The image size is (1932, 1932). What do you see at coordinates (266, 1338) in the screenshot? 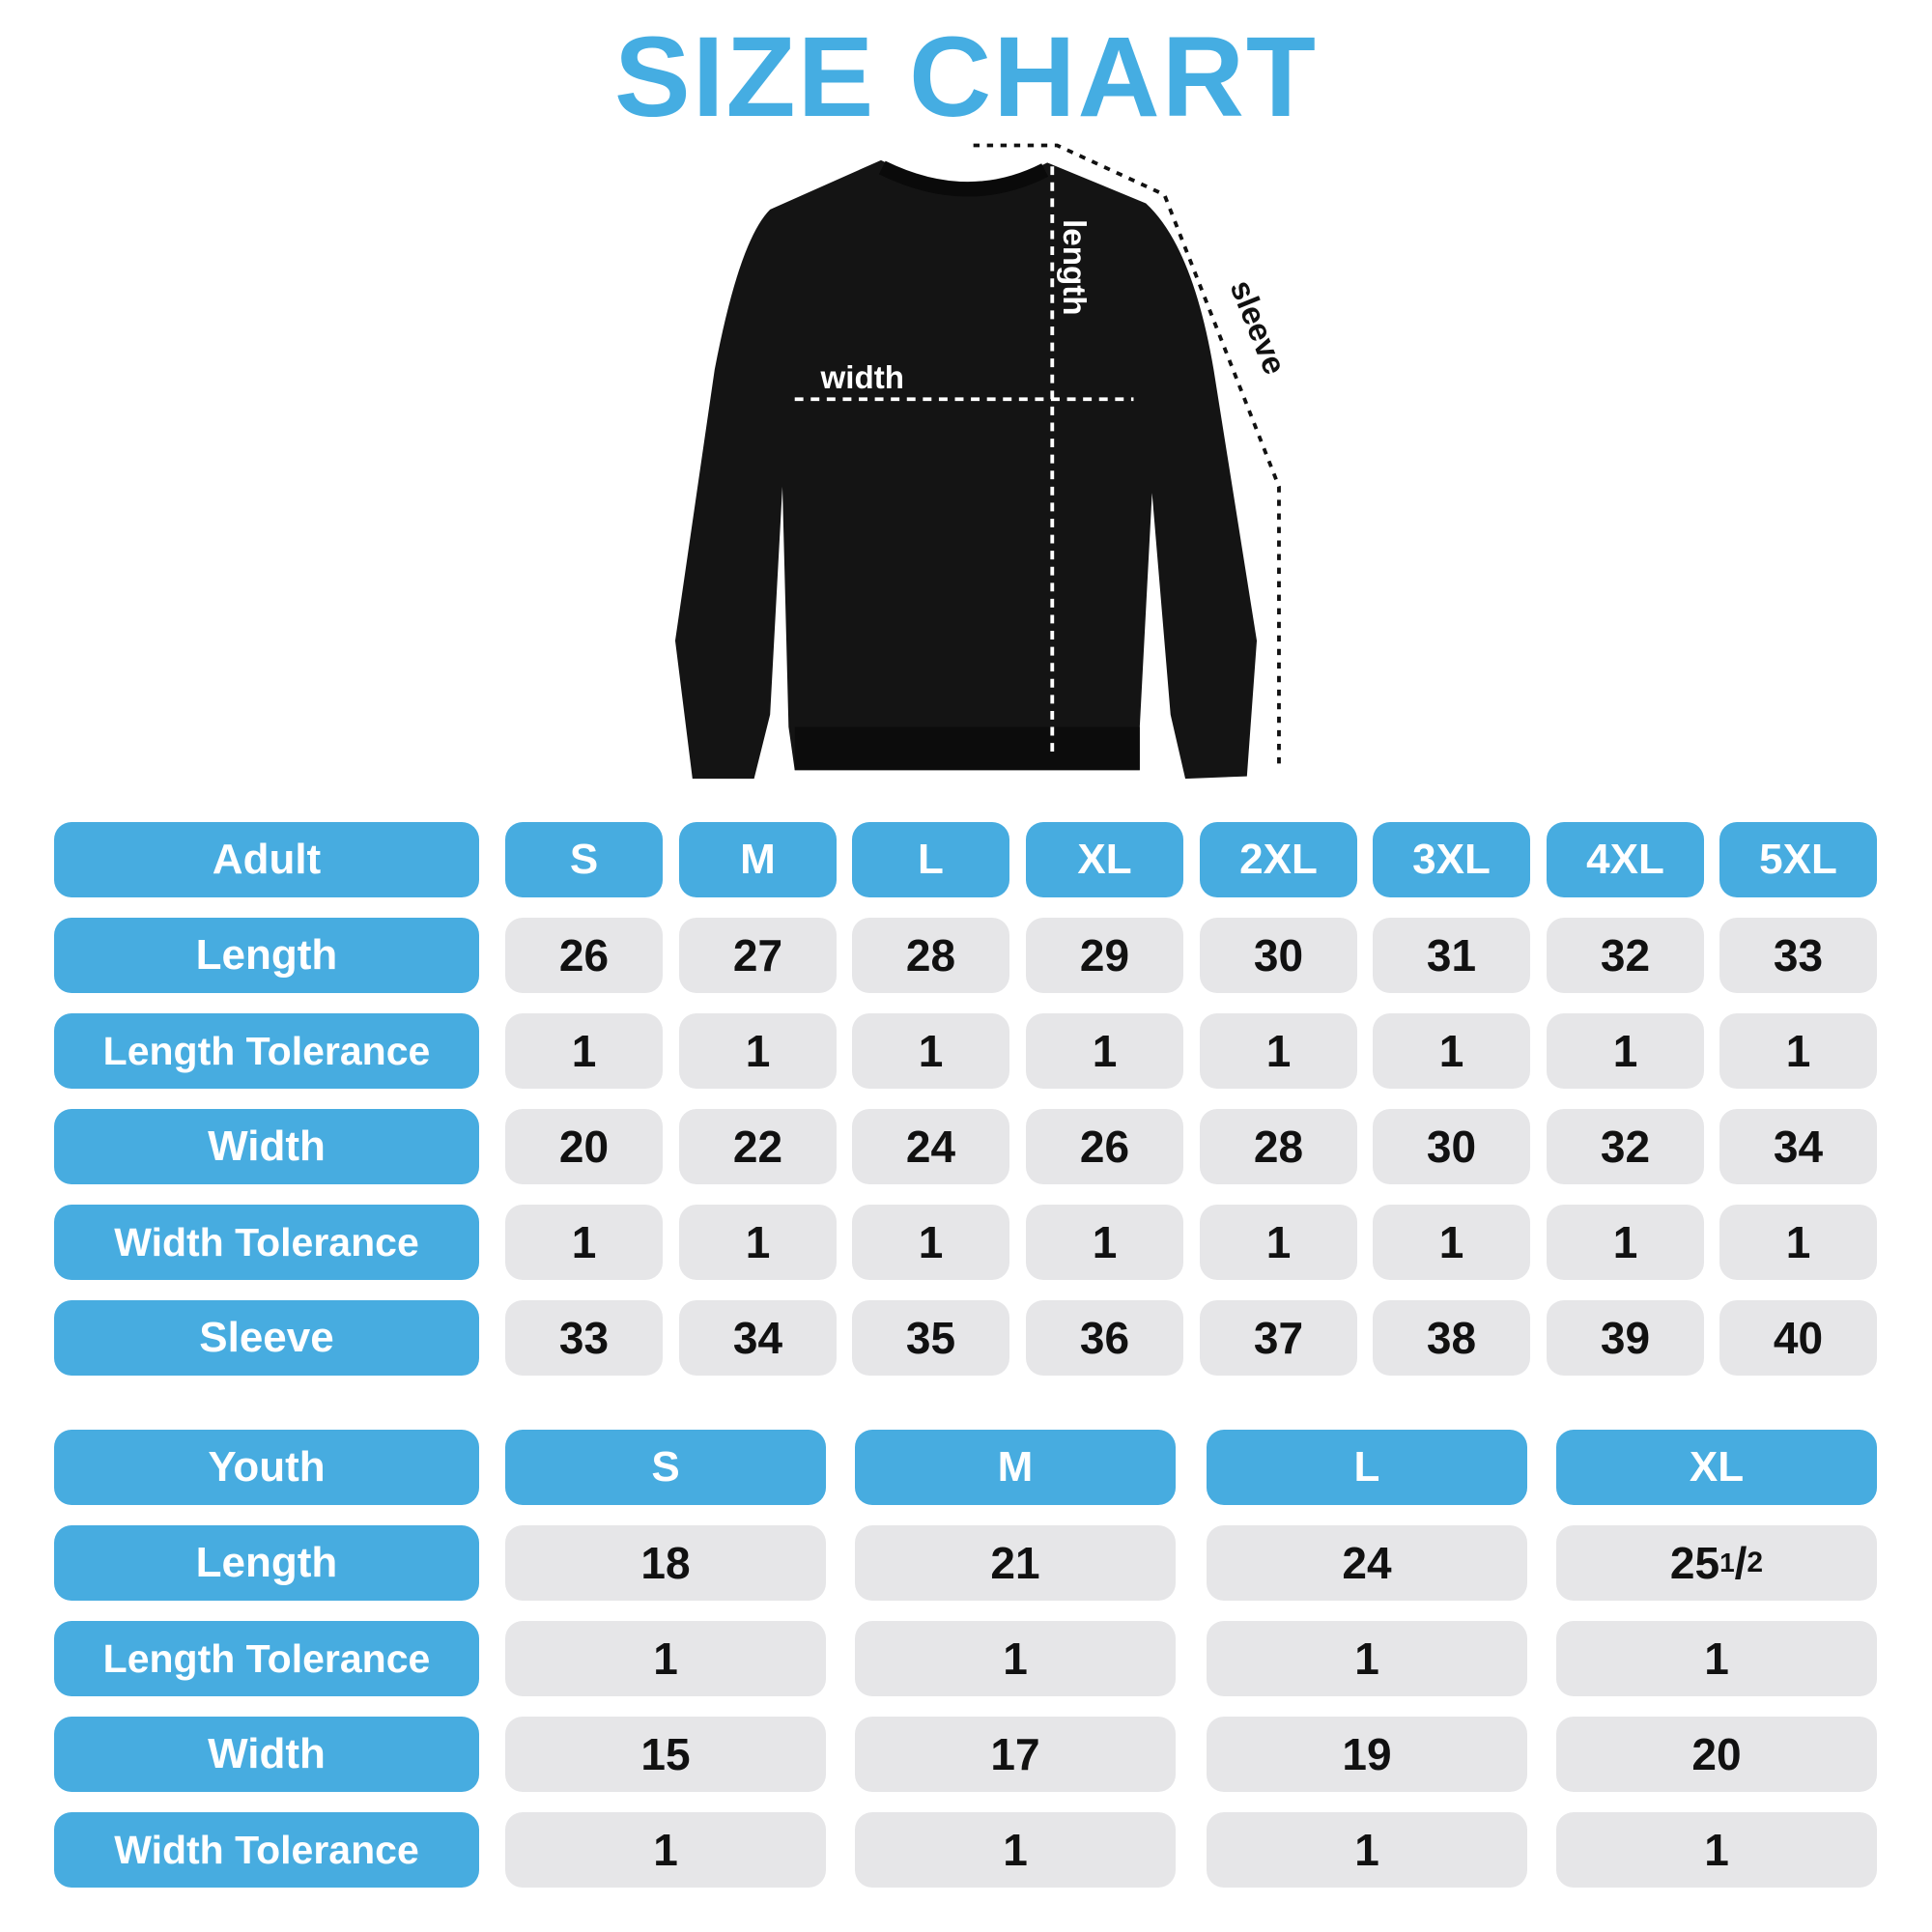
I see `adult-row-label: Sleeve` at bounding box center [266, 1338].